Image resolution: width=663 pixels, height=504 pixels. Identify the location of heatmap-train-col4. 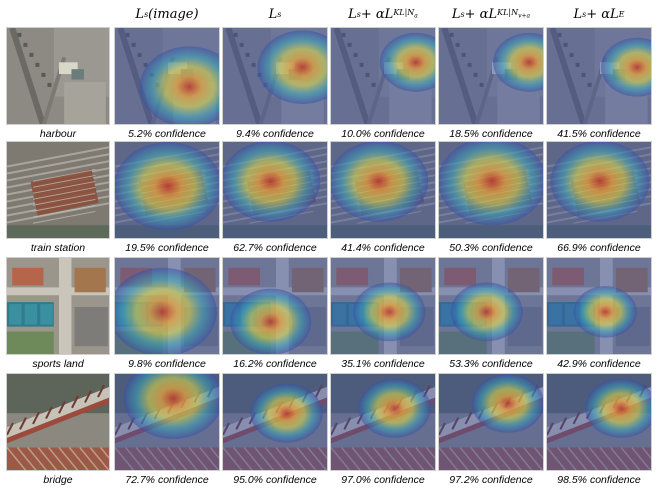
(491, 190).